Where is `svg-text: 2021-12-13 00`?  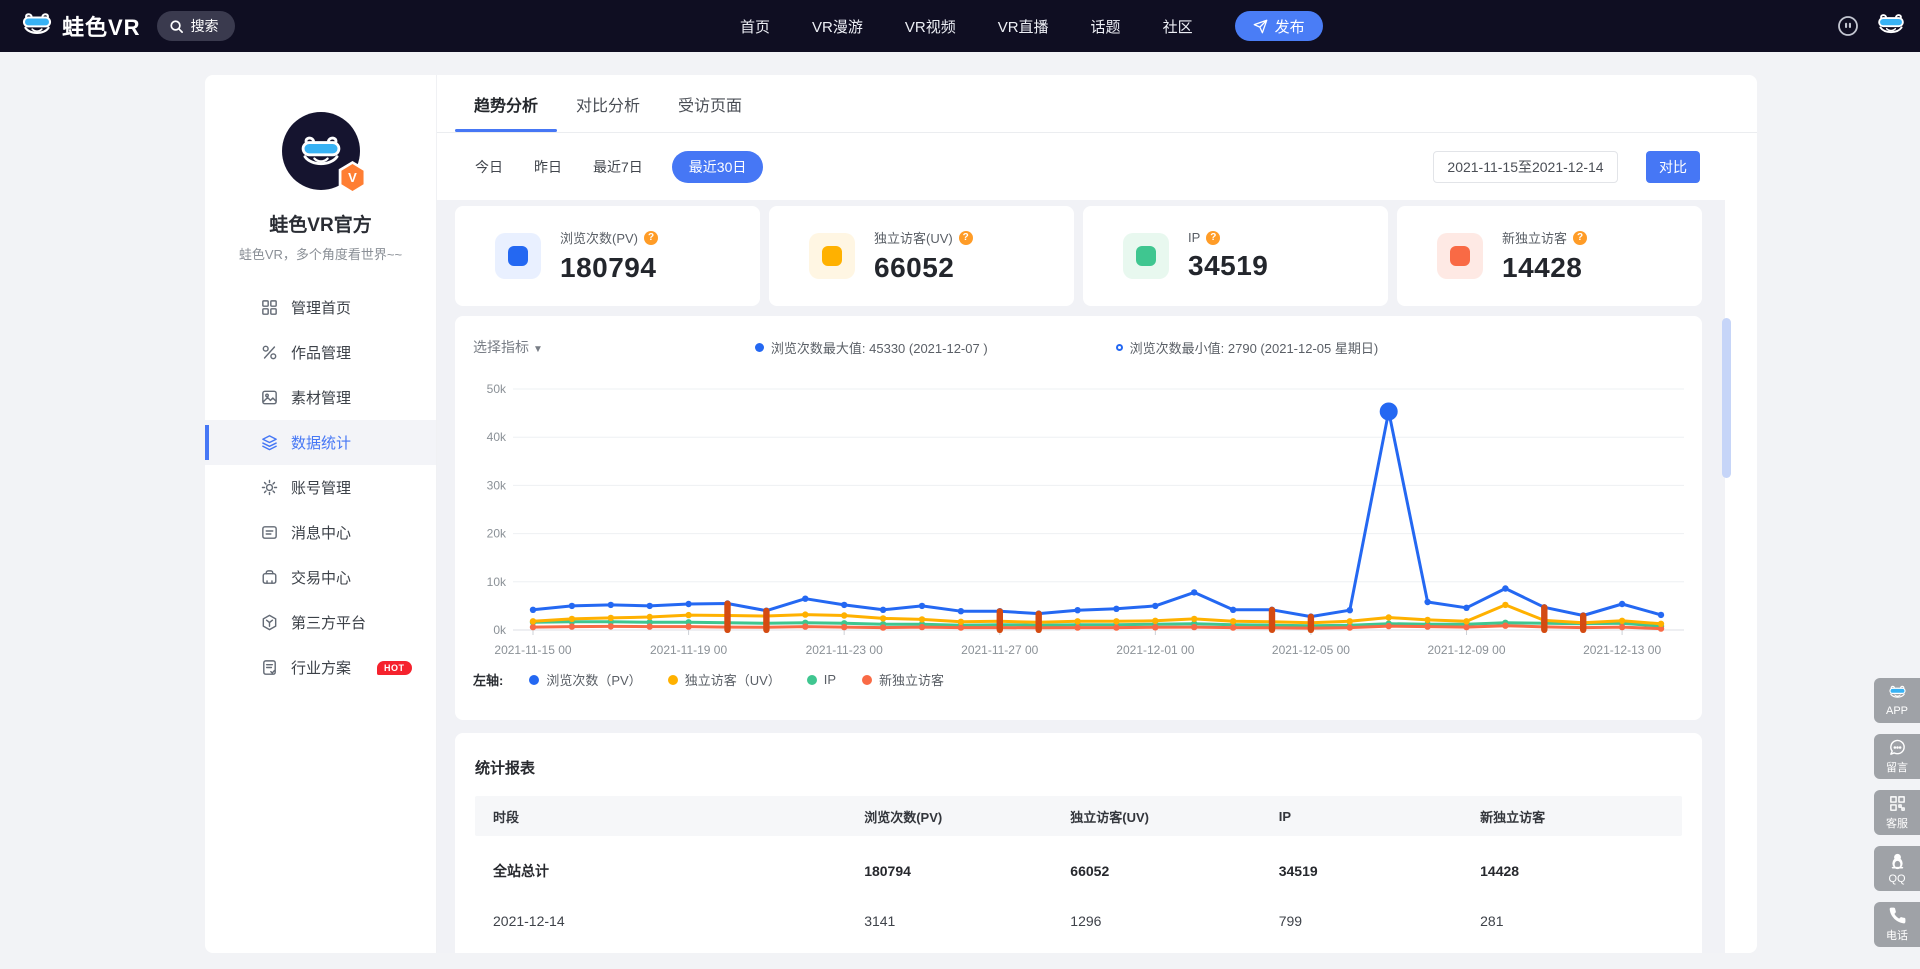 svg-text: 2021-12-13 00 is located at coordinates (1622, 650).